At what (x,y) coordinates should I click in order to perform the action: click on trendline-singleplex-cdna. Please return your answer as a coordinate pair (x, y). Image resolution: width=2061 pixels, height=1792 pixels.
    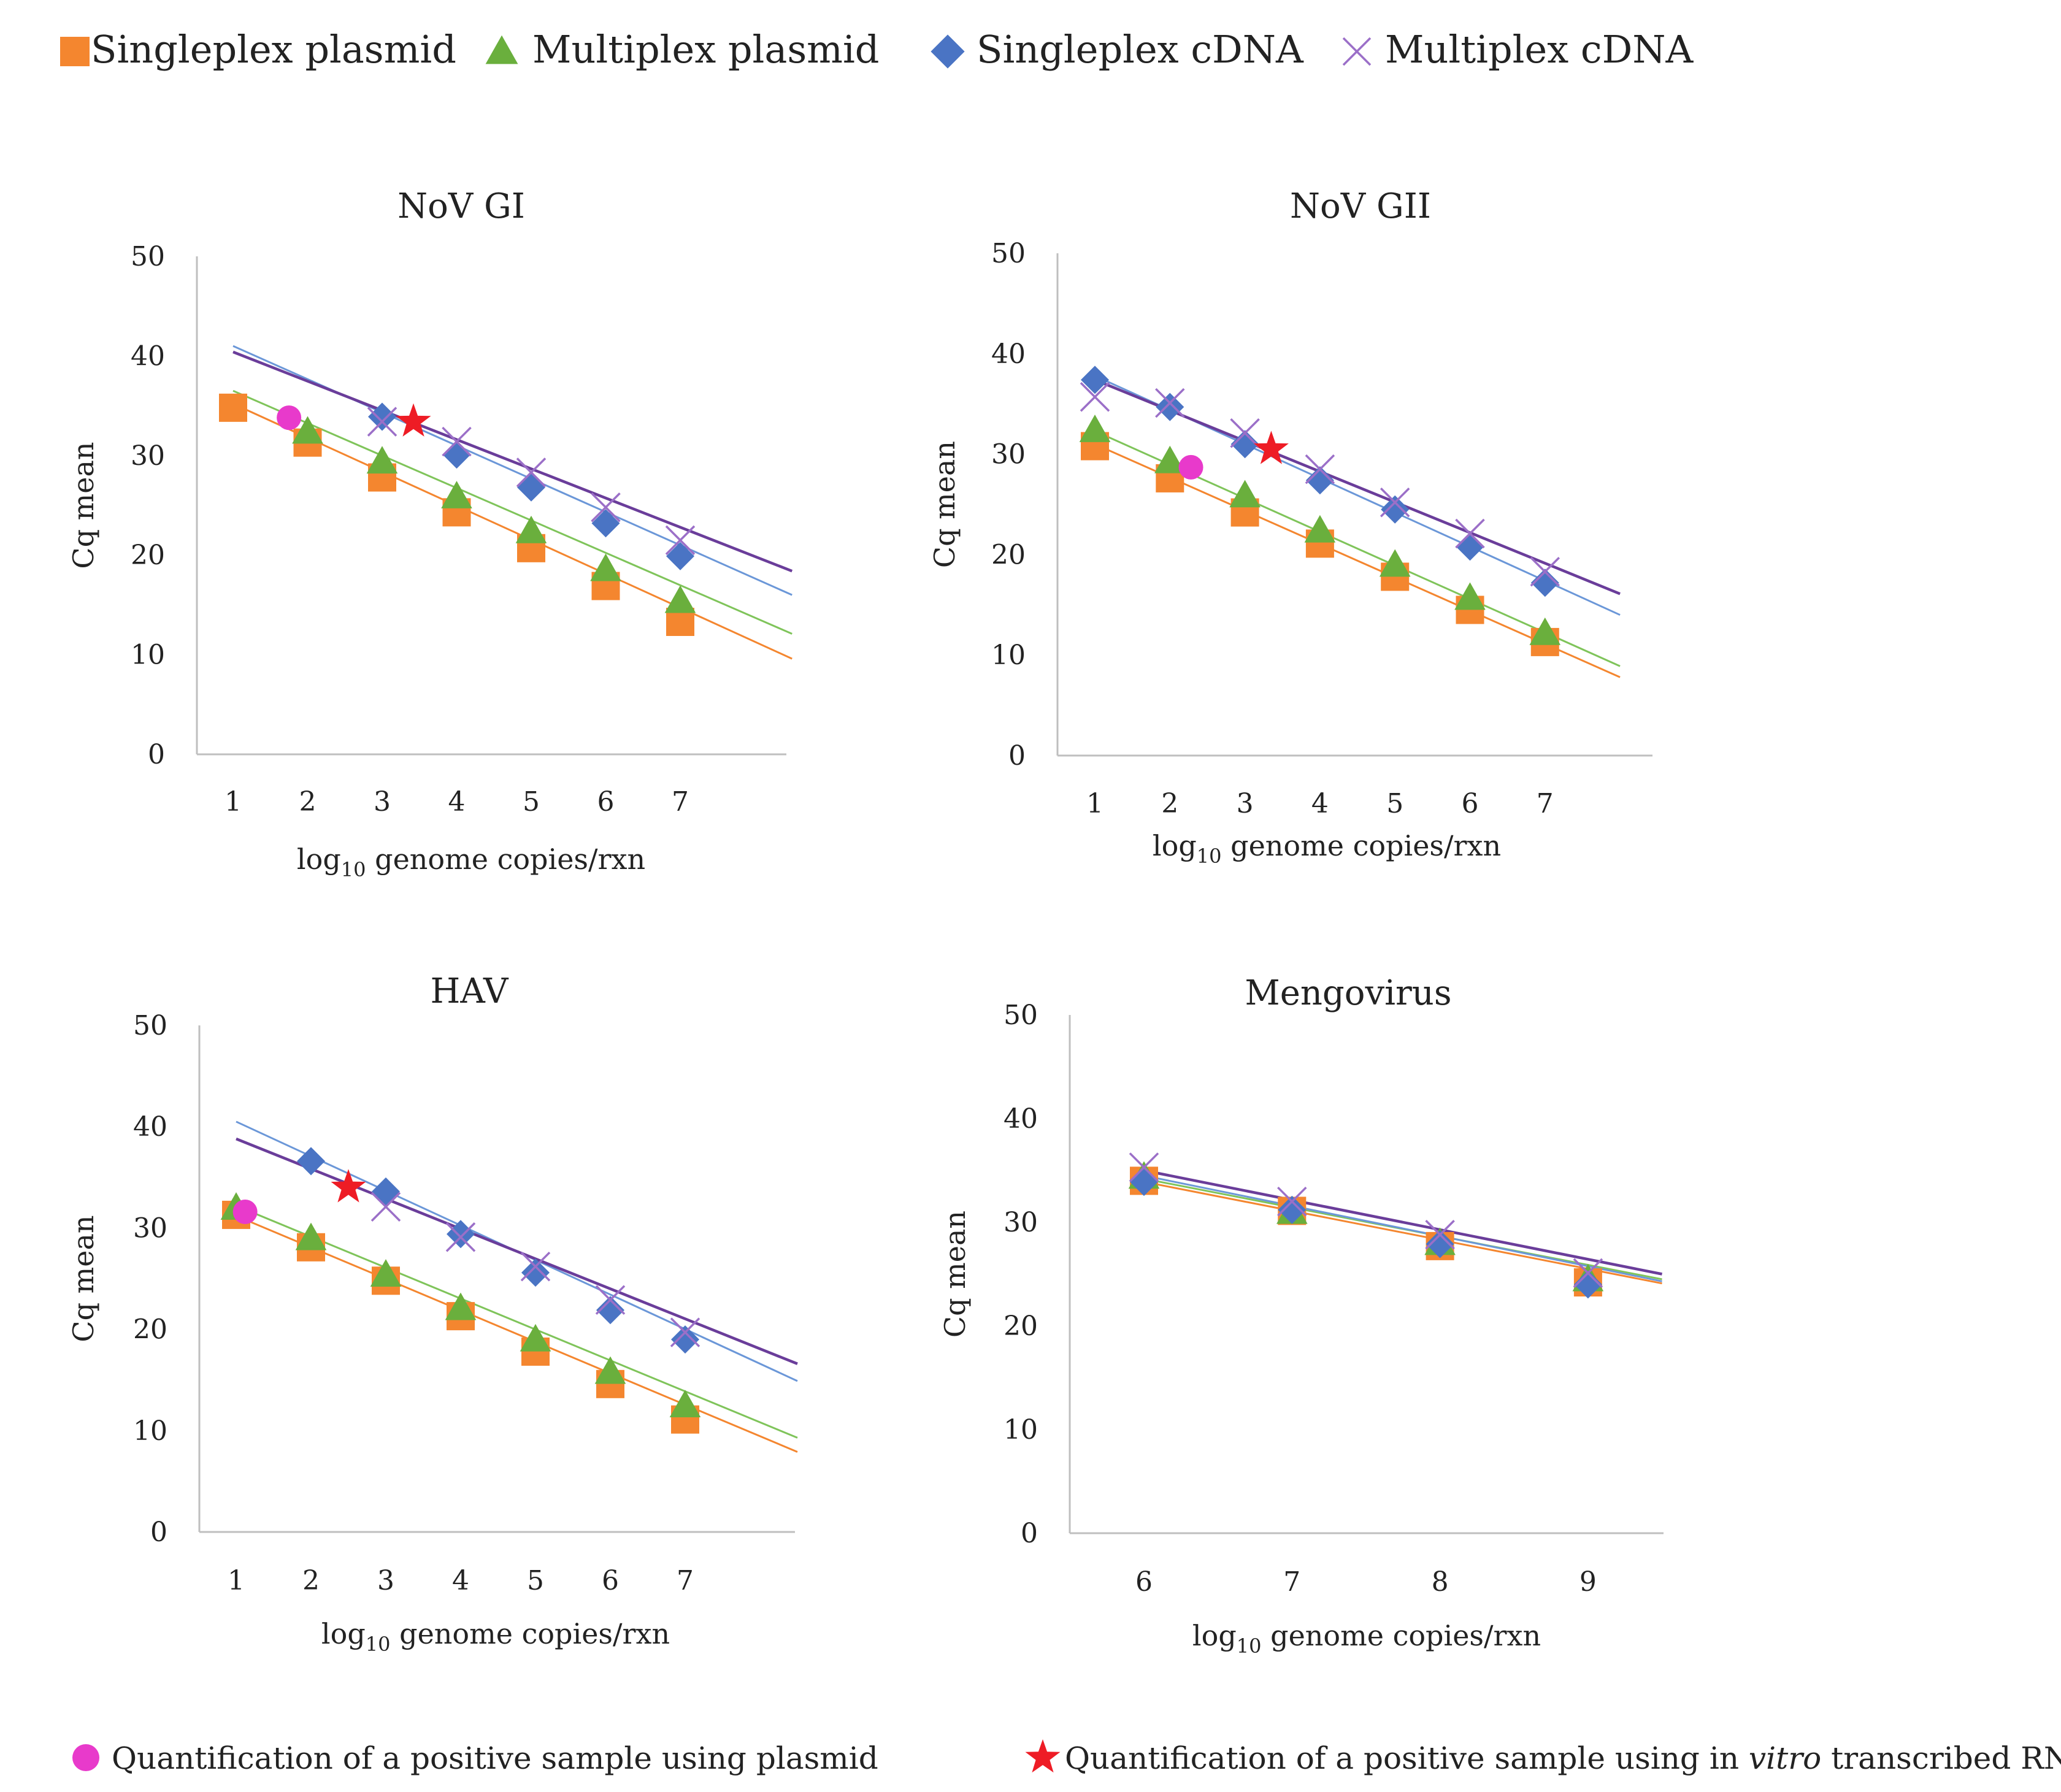
    Looking at the image, I should click on (512, 470).